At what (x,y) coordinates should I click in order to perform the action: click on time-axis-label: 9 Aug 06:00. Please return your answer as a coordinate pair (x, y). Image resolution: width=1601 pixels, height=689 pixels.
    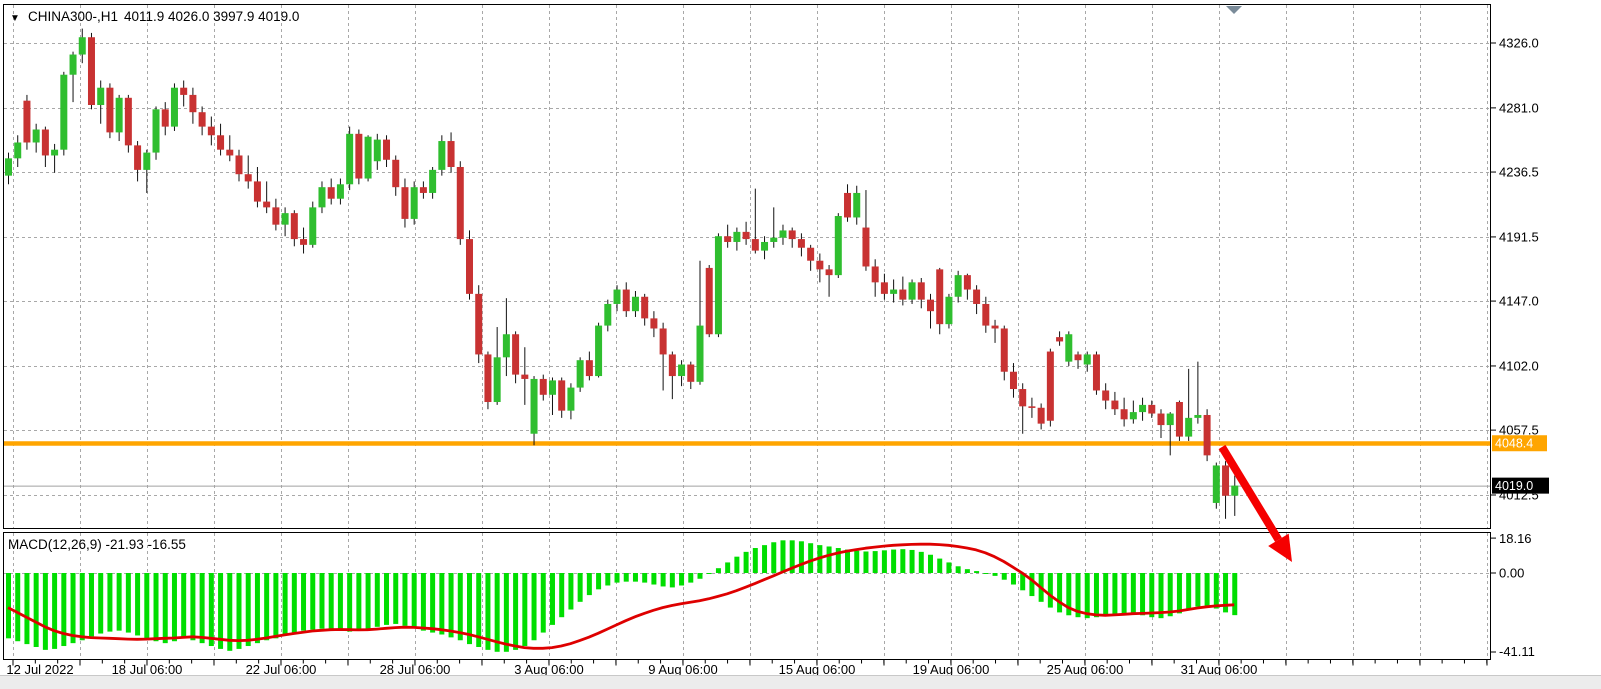
    Looking at the image, I should click on (682, 669).